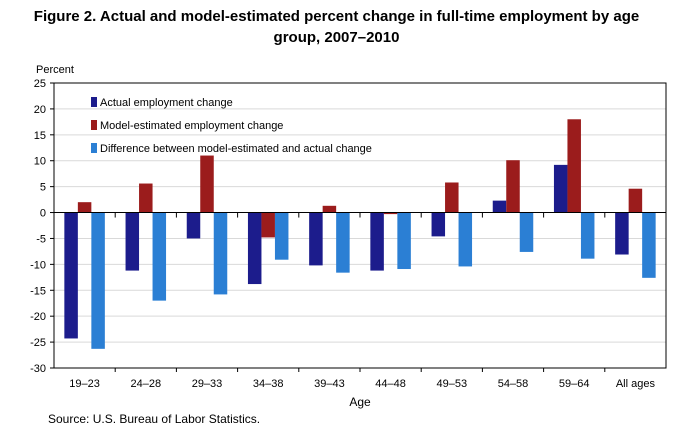  Describe the element at coordinates (38, 265) in the screenshot. I see `y-tick-label: -10` at that location.